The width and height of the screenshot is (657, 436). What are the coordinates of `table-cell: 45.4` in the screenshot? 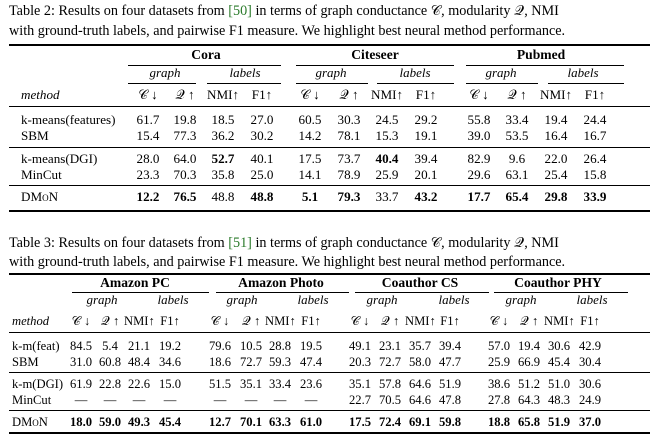 It's located at (559, 362).